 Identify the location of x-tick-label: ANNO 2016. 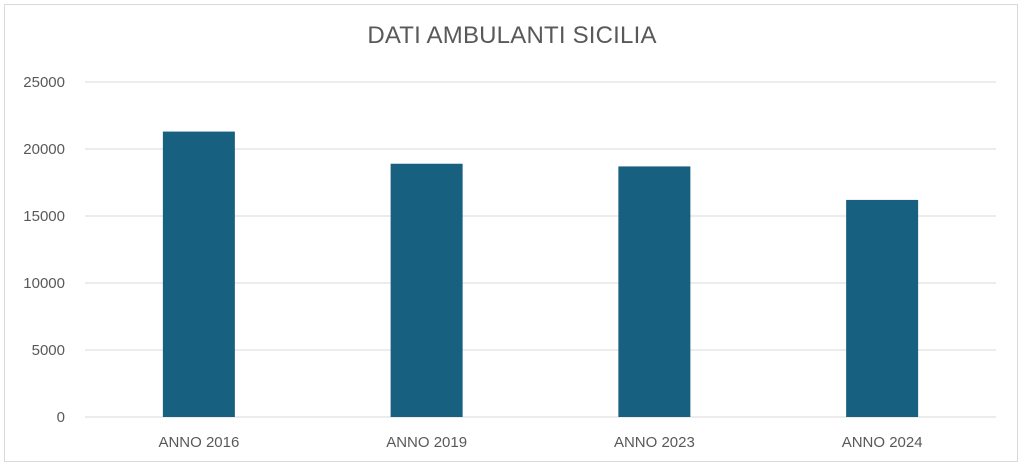
(198, 442).